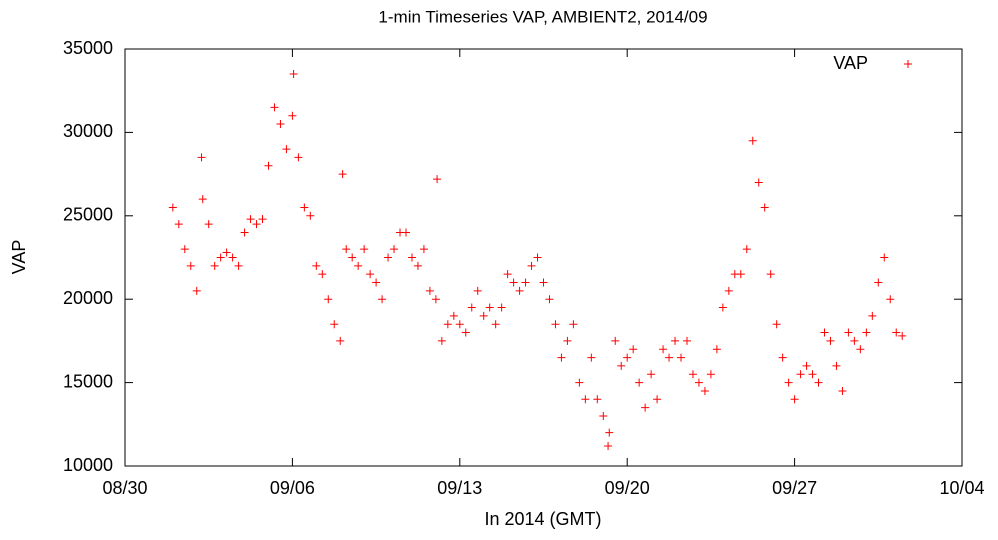 The width and height of the screenshot is (998, 540). Describe the element at coordinates (961, 488) in the screenshot. I see `x-tick-label: 10/04` at that location.